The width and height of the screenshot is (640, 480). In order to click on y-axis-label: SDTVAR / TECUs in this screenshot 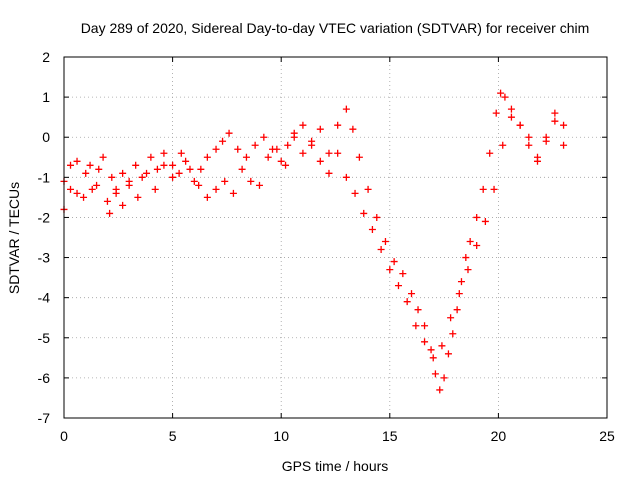, I will do `click(14, 238)`.